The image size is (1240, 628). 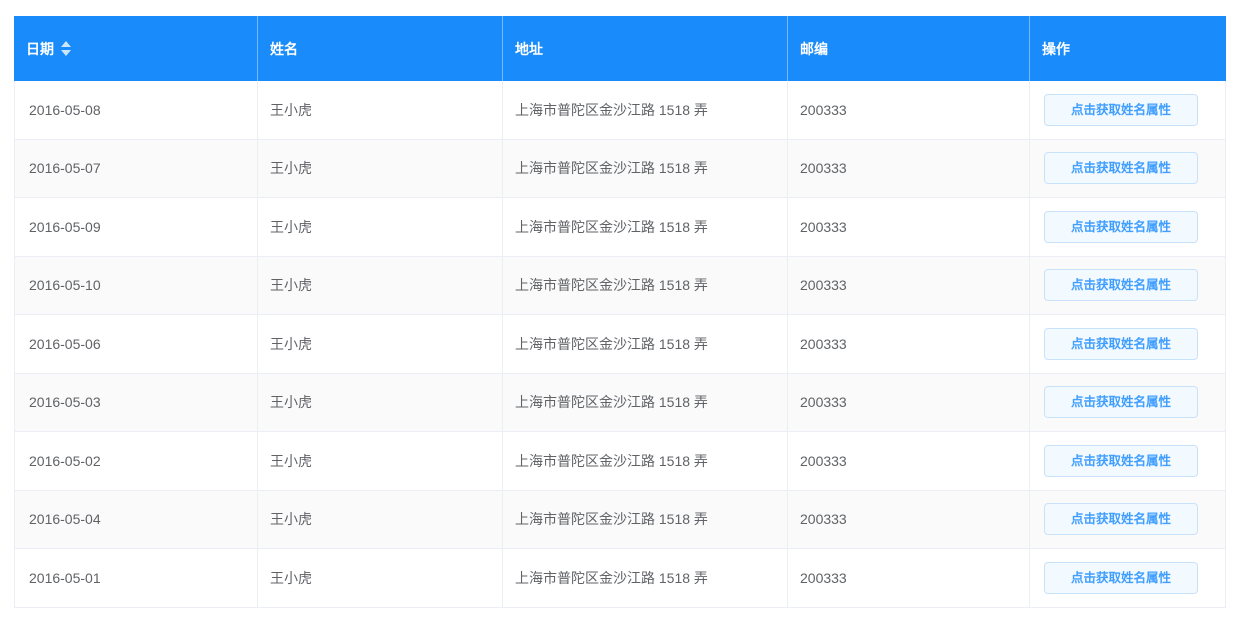 I want to click on cell-date: 2016-05-10, so click(x=136, y=285).